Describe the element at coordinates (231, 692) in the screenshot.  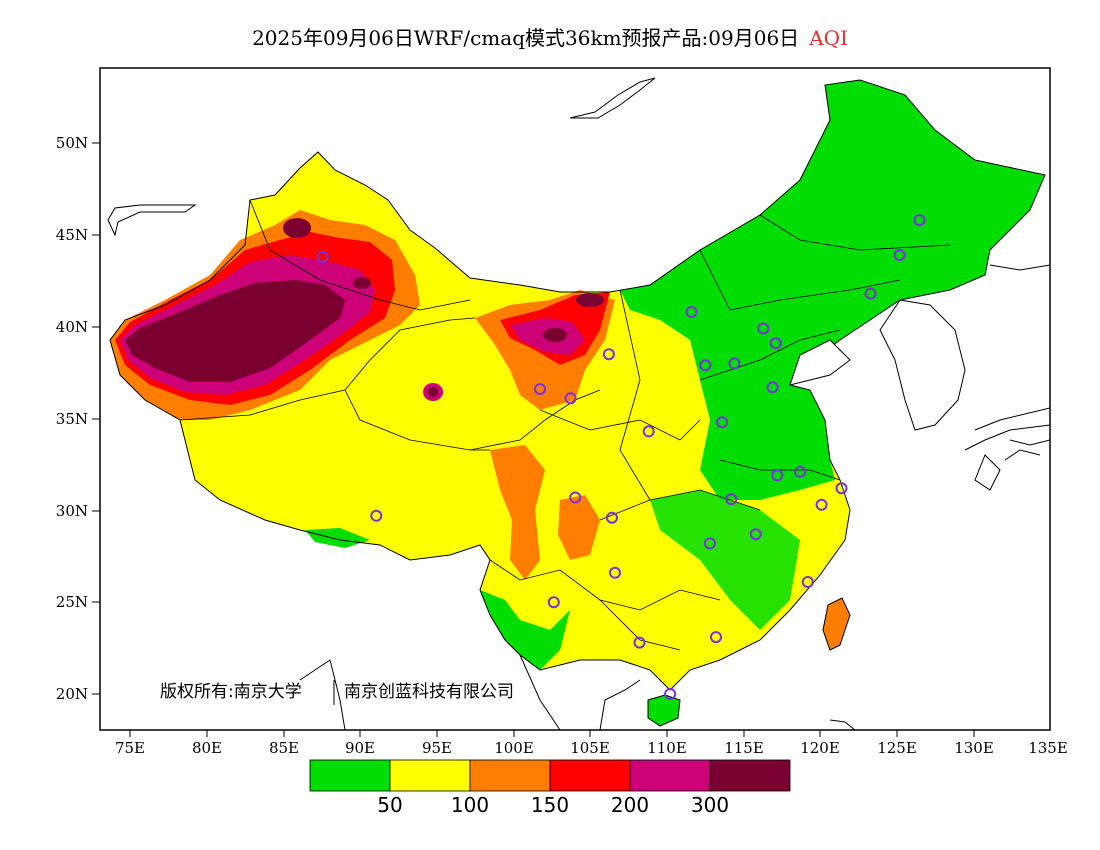
I see `copyright-owner-1: 版权所有:南京大学` at that location.